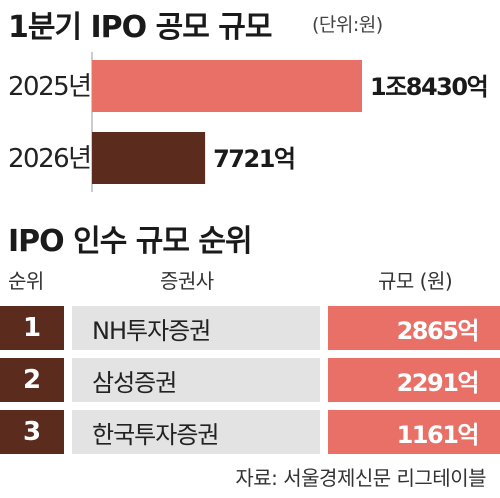  What do you see at coordinates (140, 27) in the screenshot?
I see `chart-title: 1분기 IPO 공모 규모` at bounding box center [140, 27].